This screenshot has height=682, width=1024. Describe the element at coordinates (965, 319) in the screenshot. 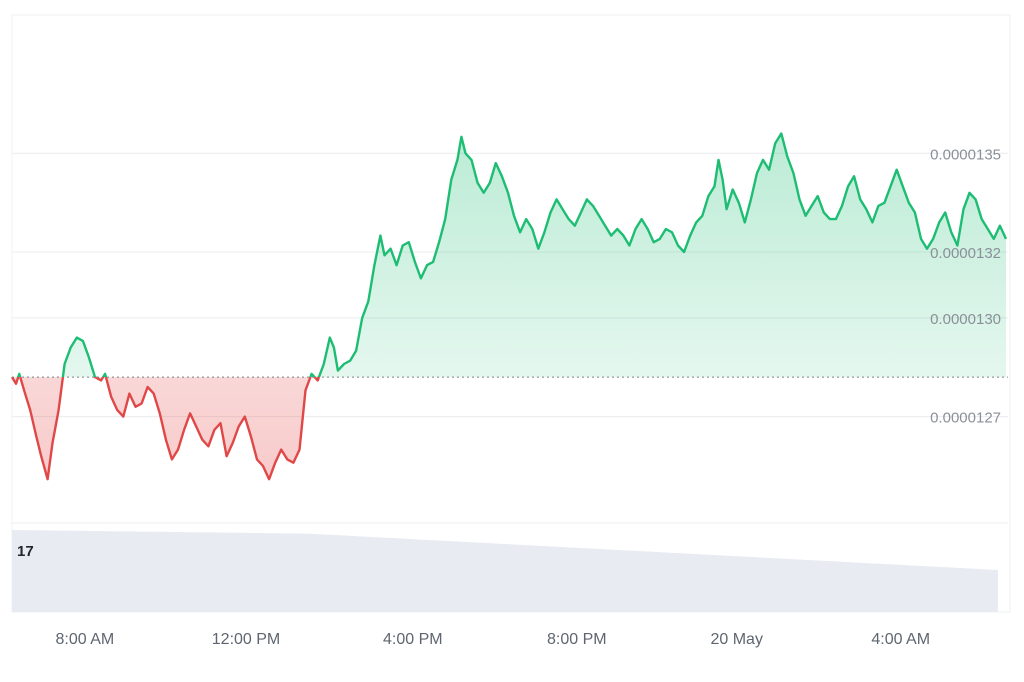

I see `y-tick-label: 0.0000130` at that location.